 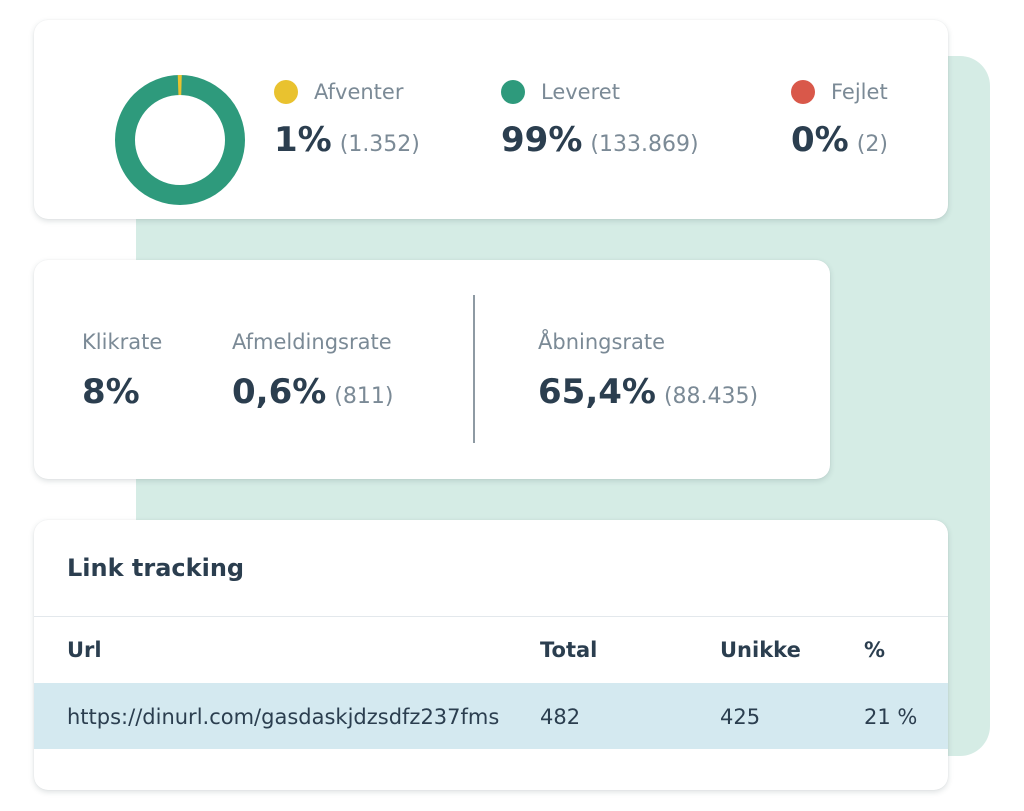 What do you see at coordinates (740, 717) in the screenshot?
I see `row-unique: 425` at bounding box center [740, 717].